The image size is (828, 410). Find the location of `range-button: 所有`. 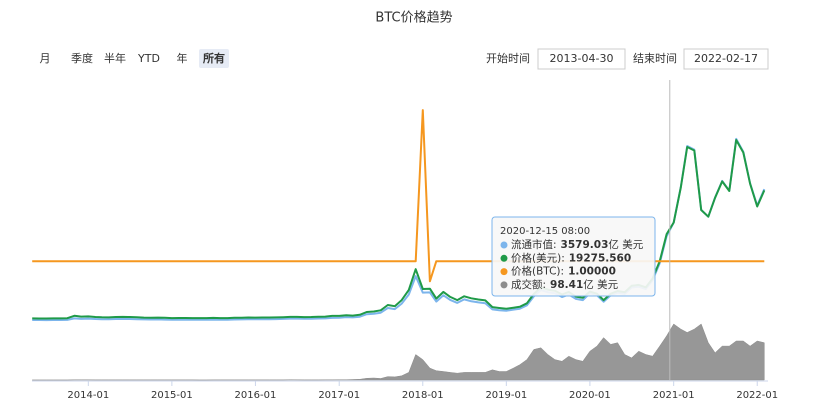

range-button: 所有 is located at coordinates (214, 58).